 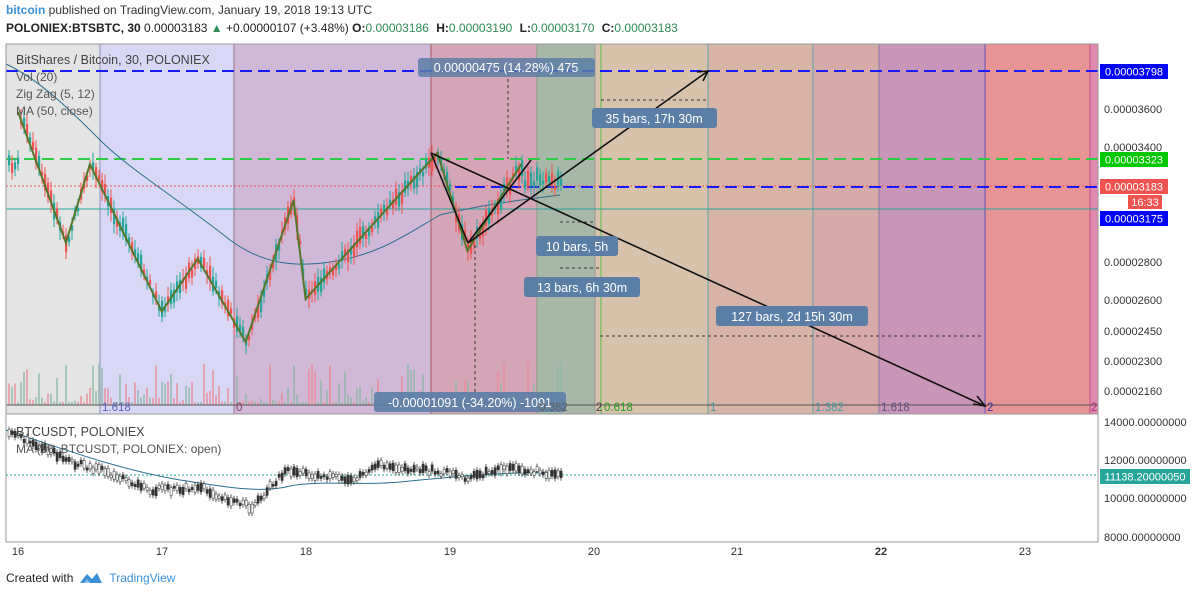 I want to click on created-with-label: Created with, so click(x=40, y=578).